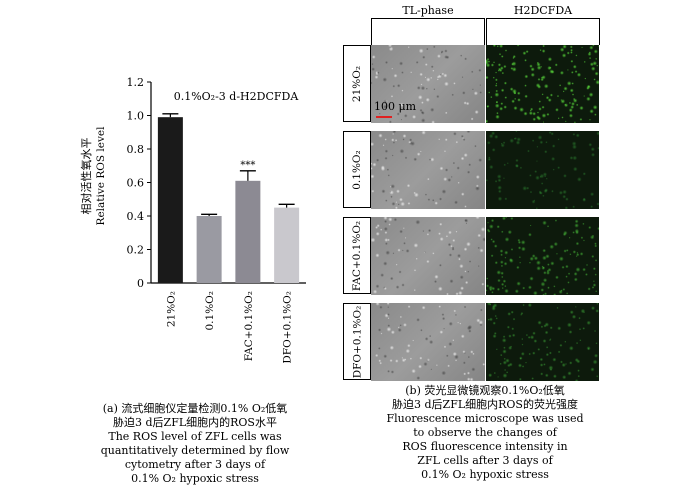  I want to click on caption-b-line: to observe the changes of, so click(485, 432).